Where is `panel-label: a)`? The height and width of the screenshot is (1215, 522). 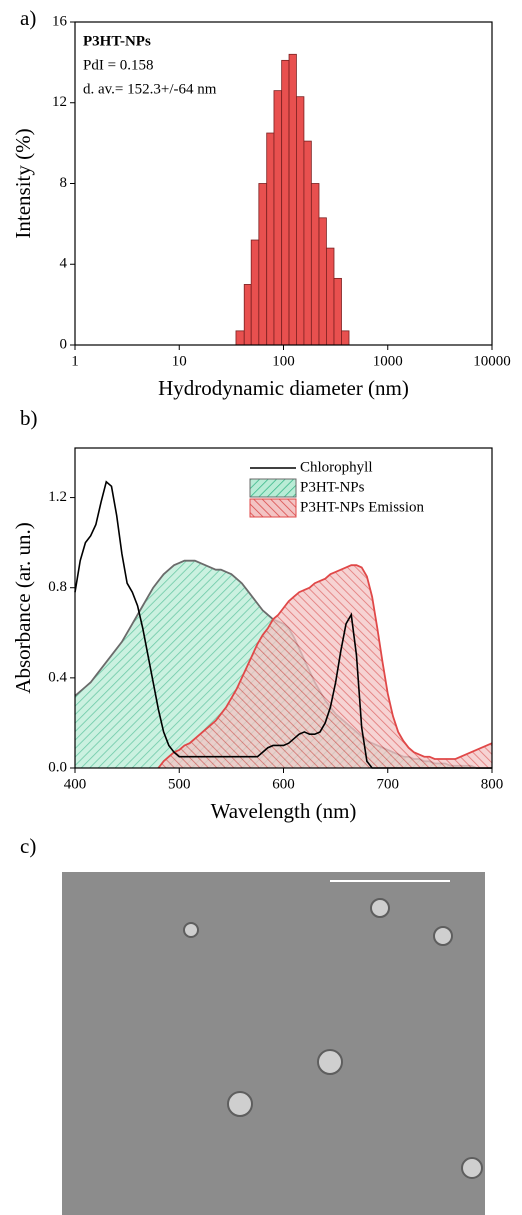 panel-label: a) is located at coordinates (28, 18).